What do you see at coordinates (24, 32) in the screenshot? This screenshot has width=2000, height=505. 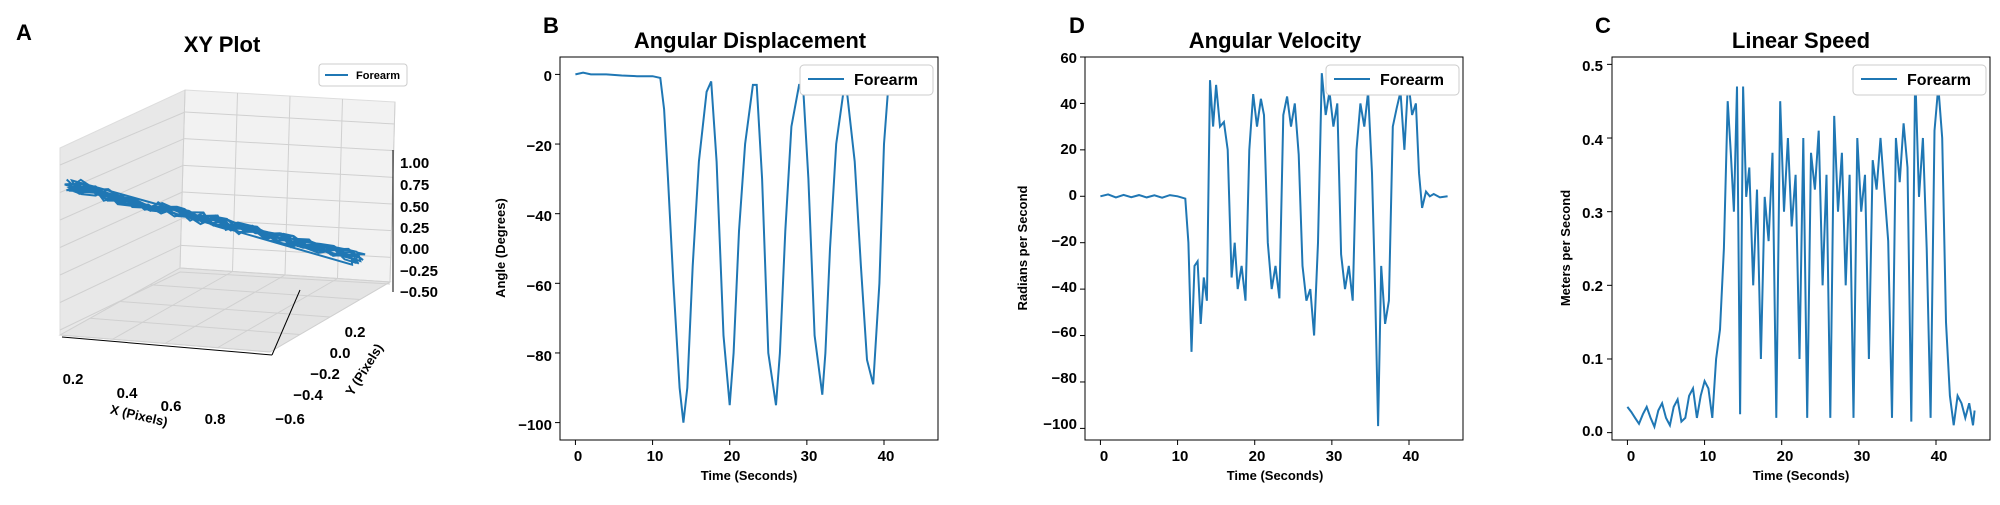 I see `panel-letter-a: A` at bounding box center [24, 32].